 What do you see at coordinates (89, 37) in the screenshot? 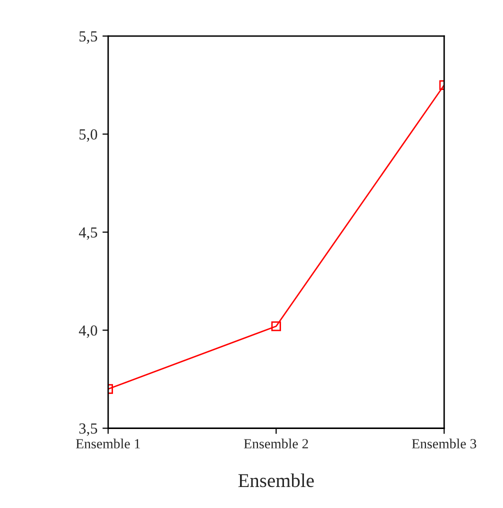
I see `y-tick-label: 5,5` at bounding box center [89, 37].